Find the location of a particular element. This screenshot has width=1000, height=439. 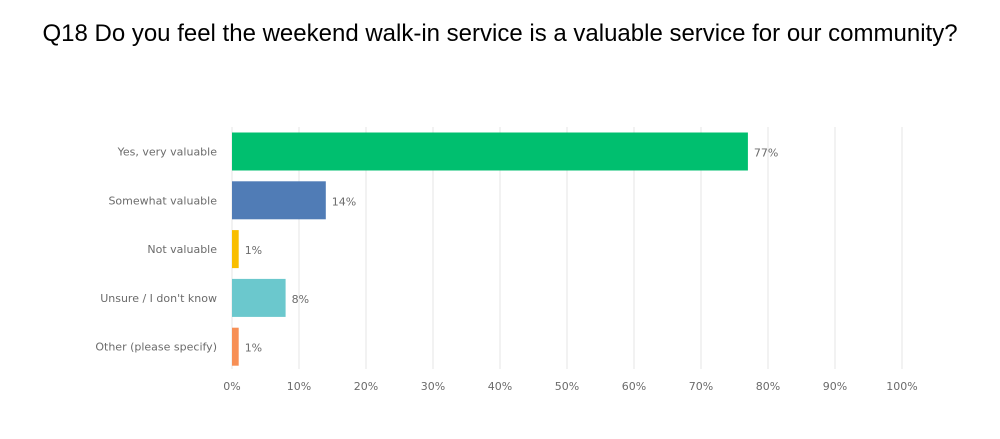

x-tick-label: 20% is located at coordinates (366, 386).